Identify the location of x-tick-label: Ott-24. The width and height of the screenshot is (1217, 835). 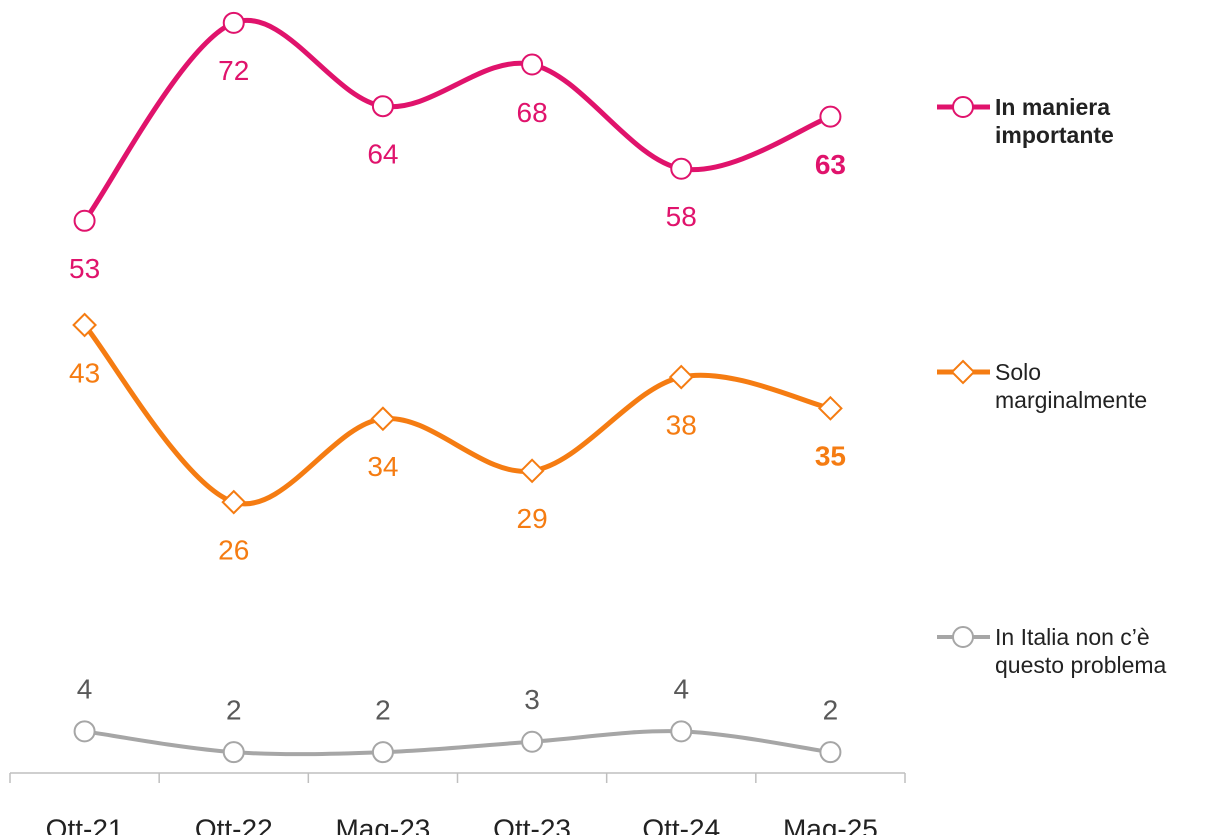
(681, 824).